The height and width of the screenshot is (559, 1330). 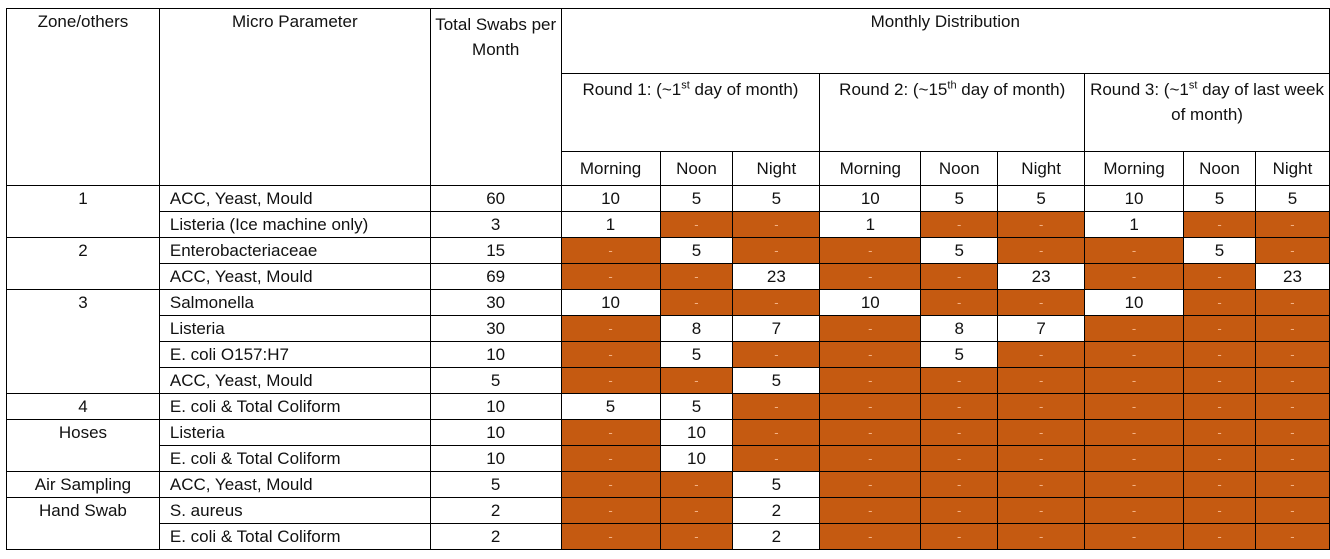 What do you see at coordinates (294, 510) in the screenshot?
I see `micro-parameter: S. aureus` at bounding box center [294, 510].